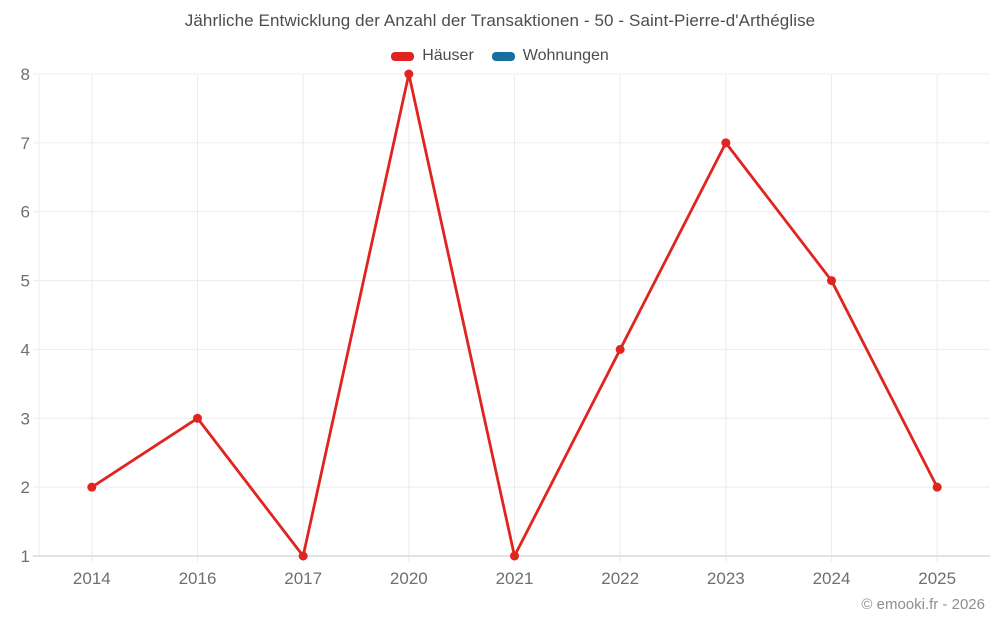 The image size is (1000, 625). Describe the element at coordinates (25, 74) in the screenshot. I see `y-tick-label: 8` at that location.